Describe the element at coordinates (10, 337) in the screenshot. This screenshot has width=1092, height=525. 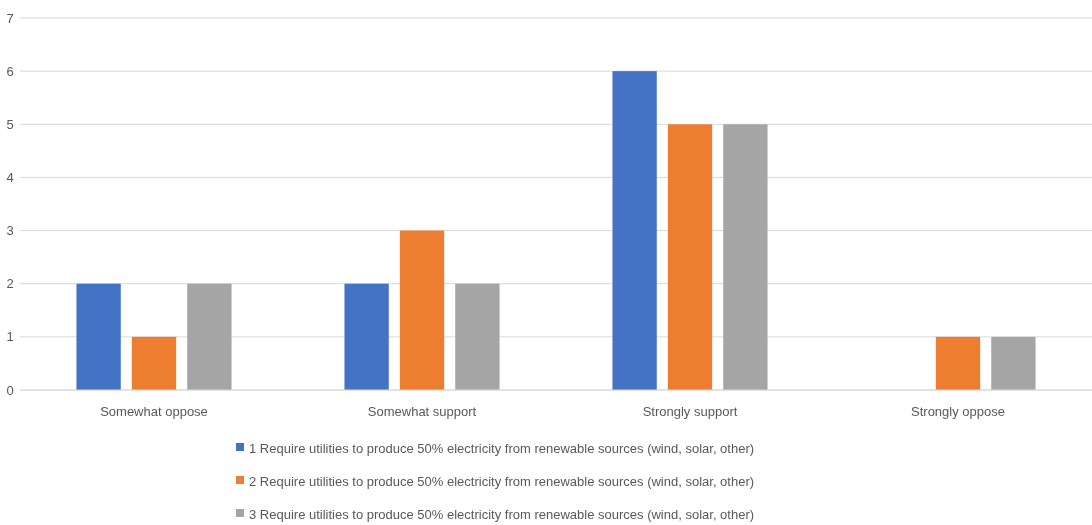
I see `y-tick-label: 1` at that location.